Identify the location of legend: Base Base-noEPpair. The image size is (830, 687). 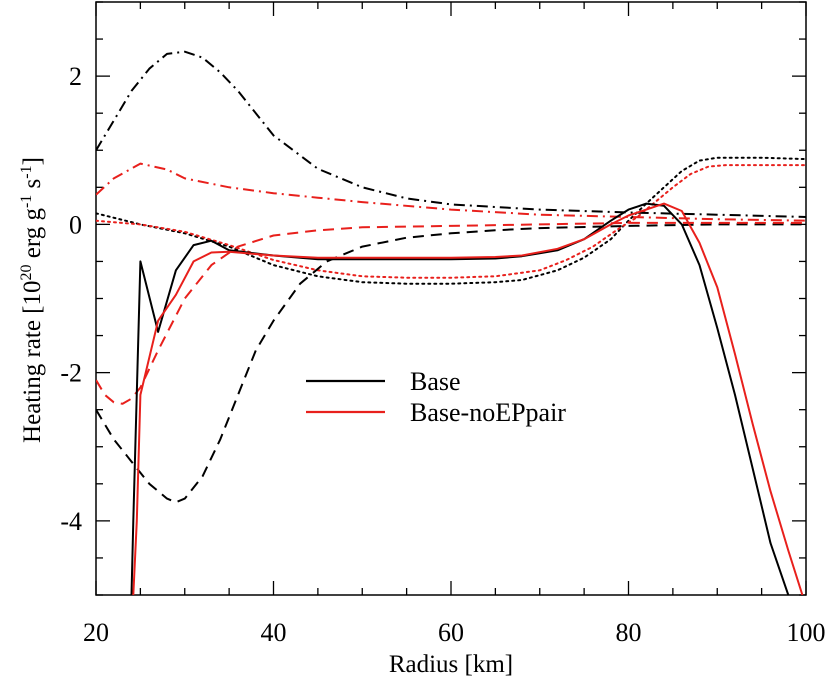
(436, 397).